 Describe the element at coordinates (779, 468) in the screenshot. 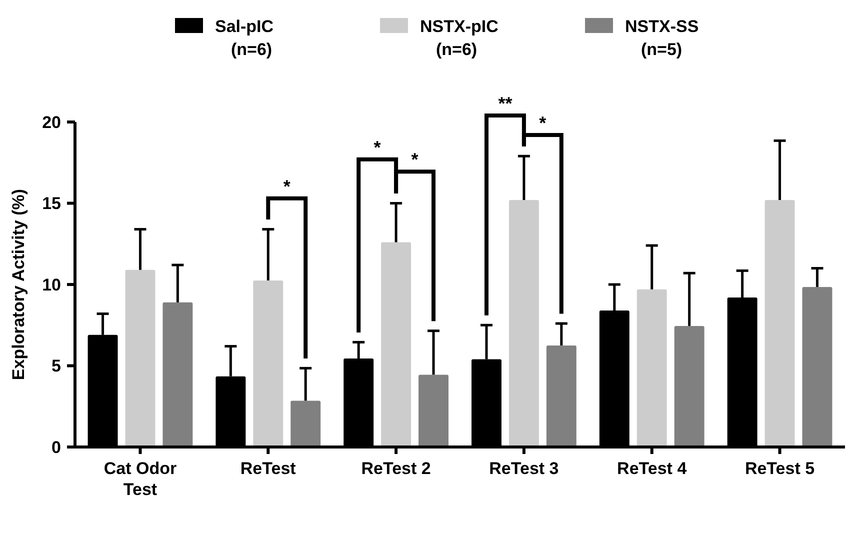

I see `x-tick-label: ReTest 5` at that location.